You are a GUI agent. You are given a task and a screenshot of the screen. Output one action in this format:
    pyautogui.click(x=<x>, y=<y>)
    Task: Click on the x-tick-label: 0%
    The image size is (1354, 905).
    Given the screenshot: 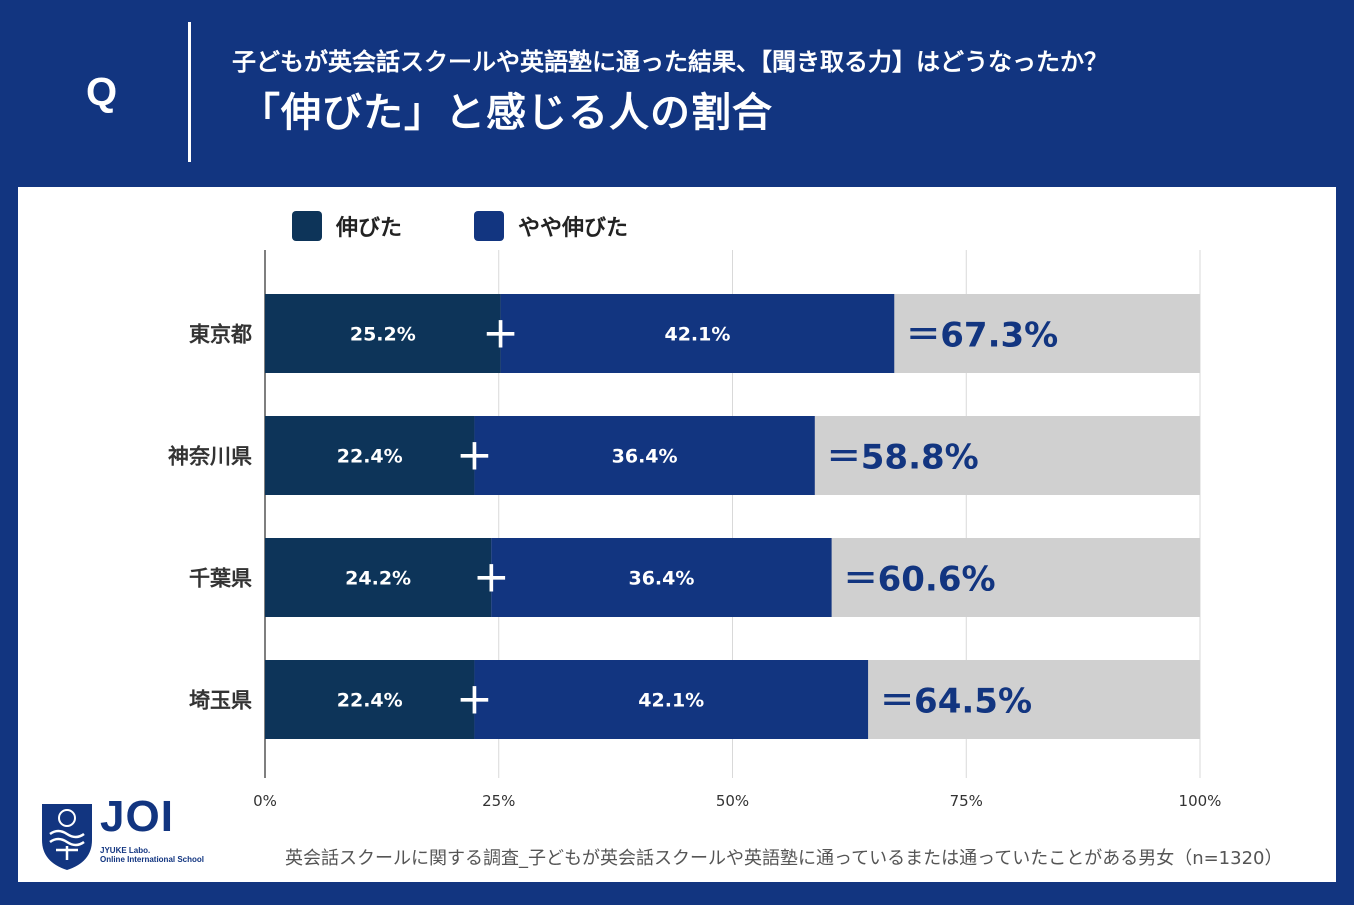 What is the action you would take?
    pyautogui.click(x=265, y=801)
    